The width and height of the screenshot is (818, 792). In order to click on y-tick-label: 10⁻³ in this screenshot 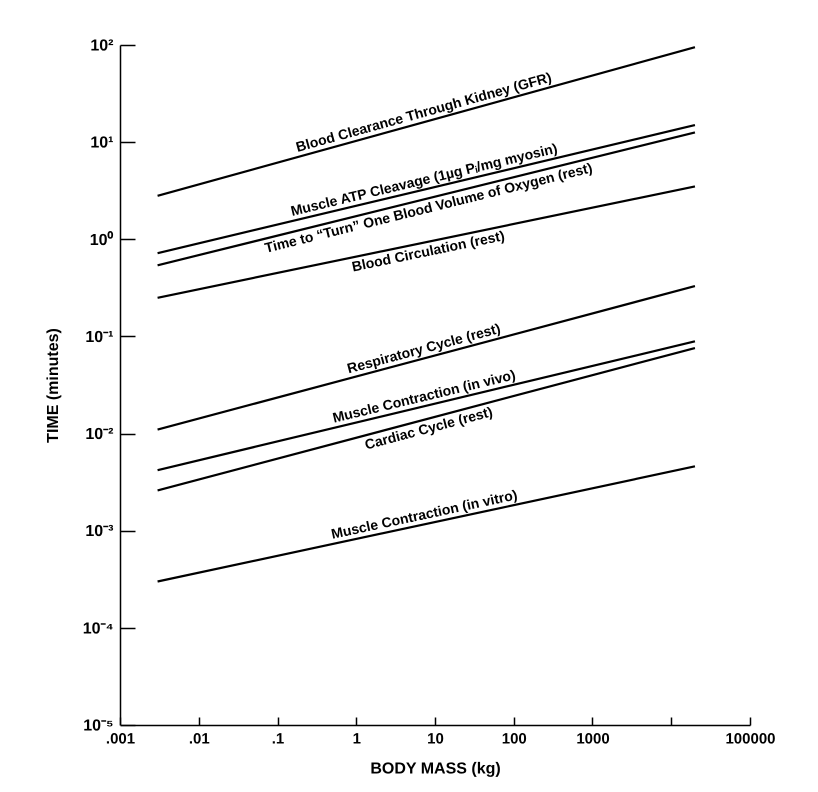, I will do `click(99, 531)`.